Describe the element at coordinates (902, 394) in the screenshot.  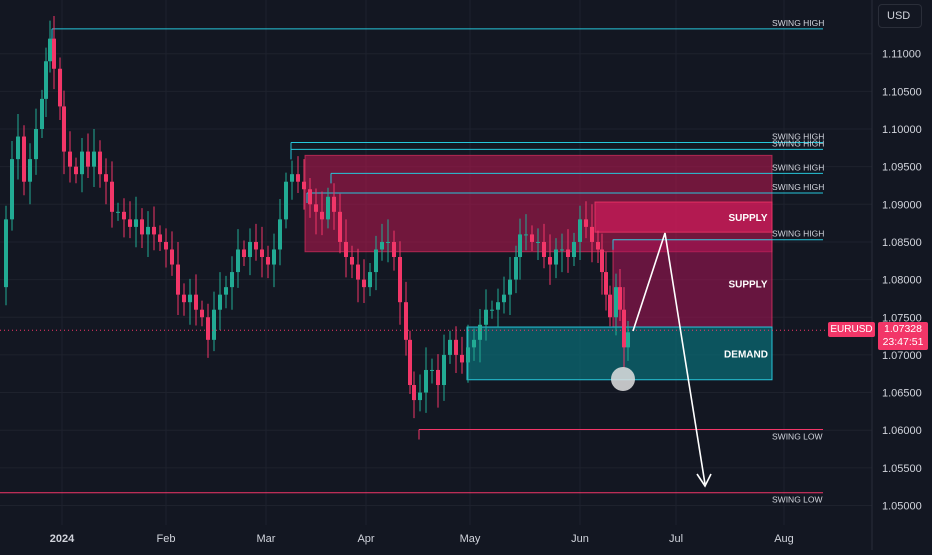
I see `price-tick-label: 1.06500` at that location.